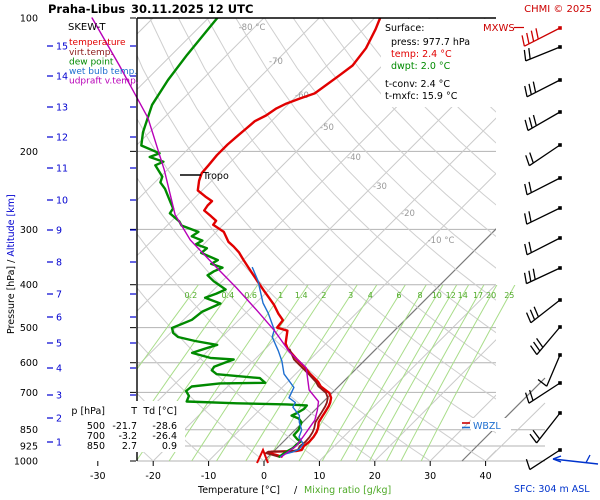 Image resolution: width=600 pixels, height=500 pixels. What do you see at coordinates (128, 426) in the screenshot?
I see `table-background` at bounding box center [128, 426].